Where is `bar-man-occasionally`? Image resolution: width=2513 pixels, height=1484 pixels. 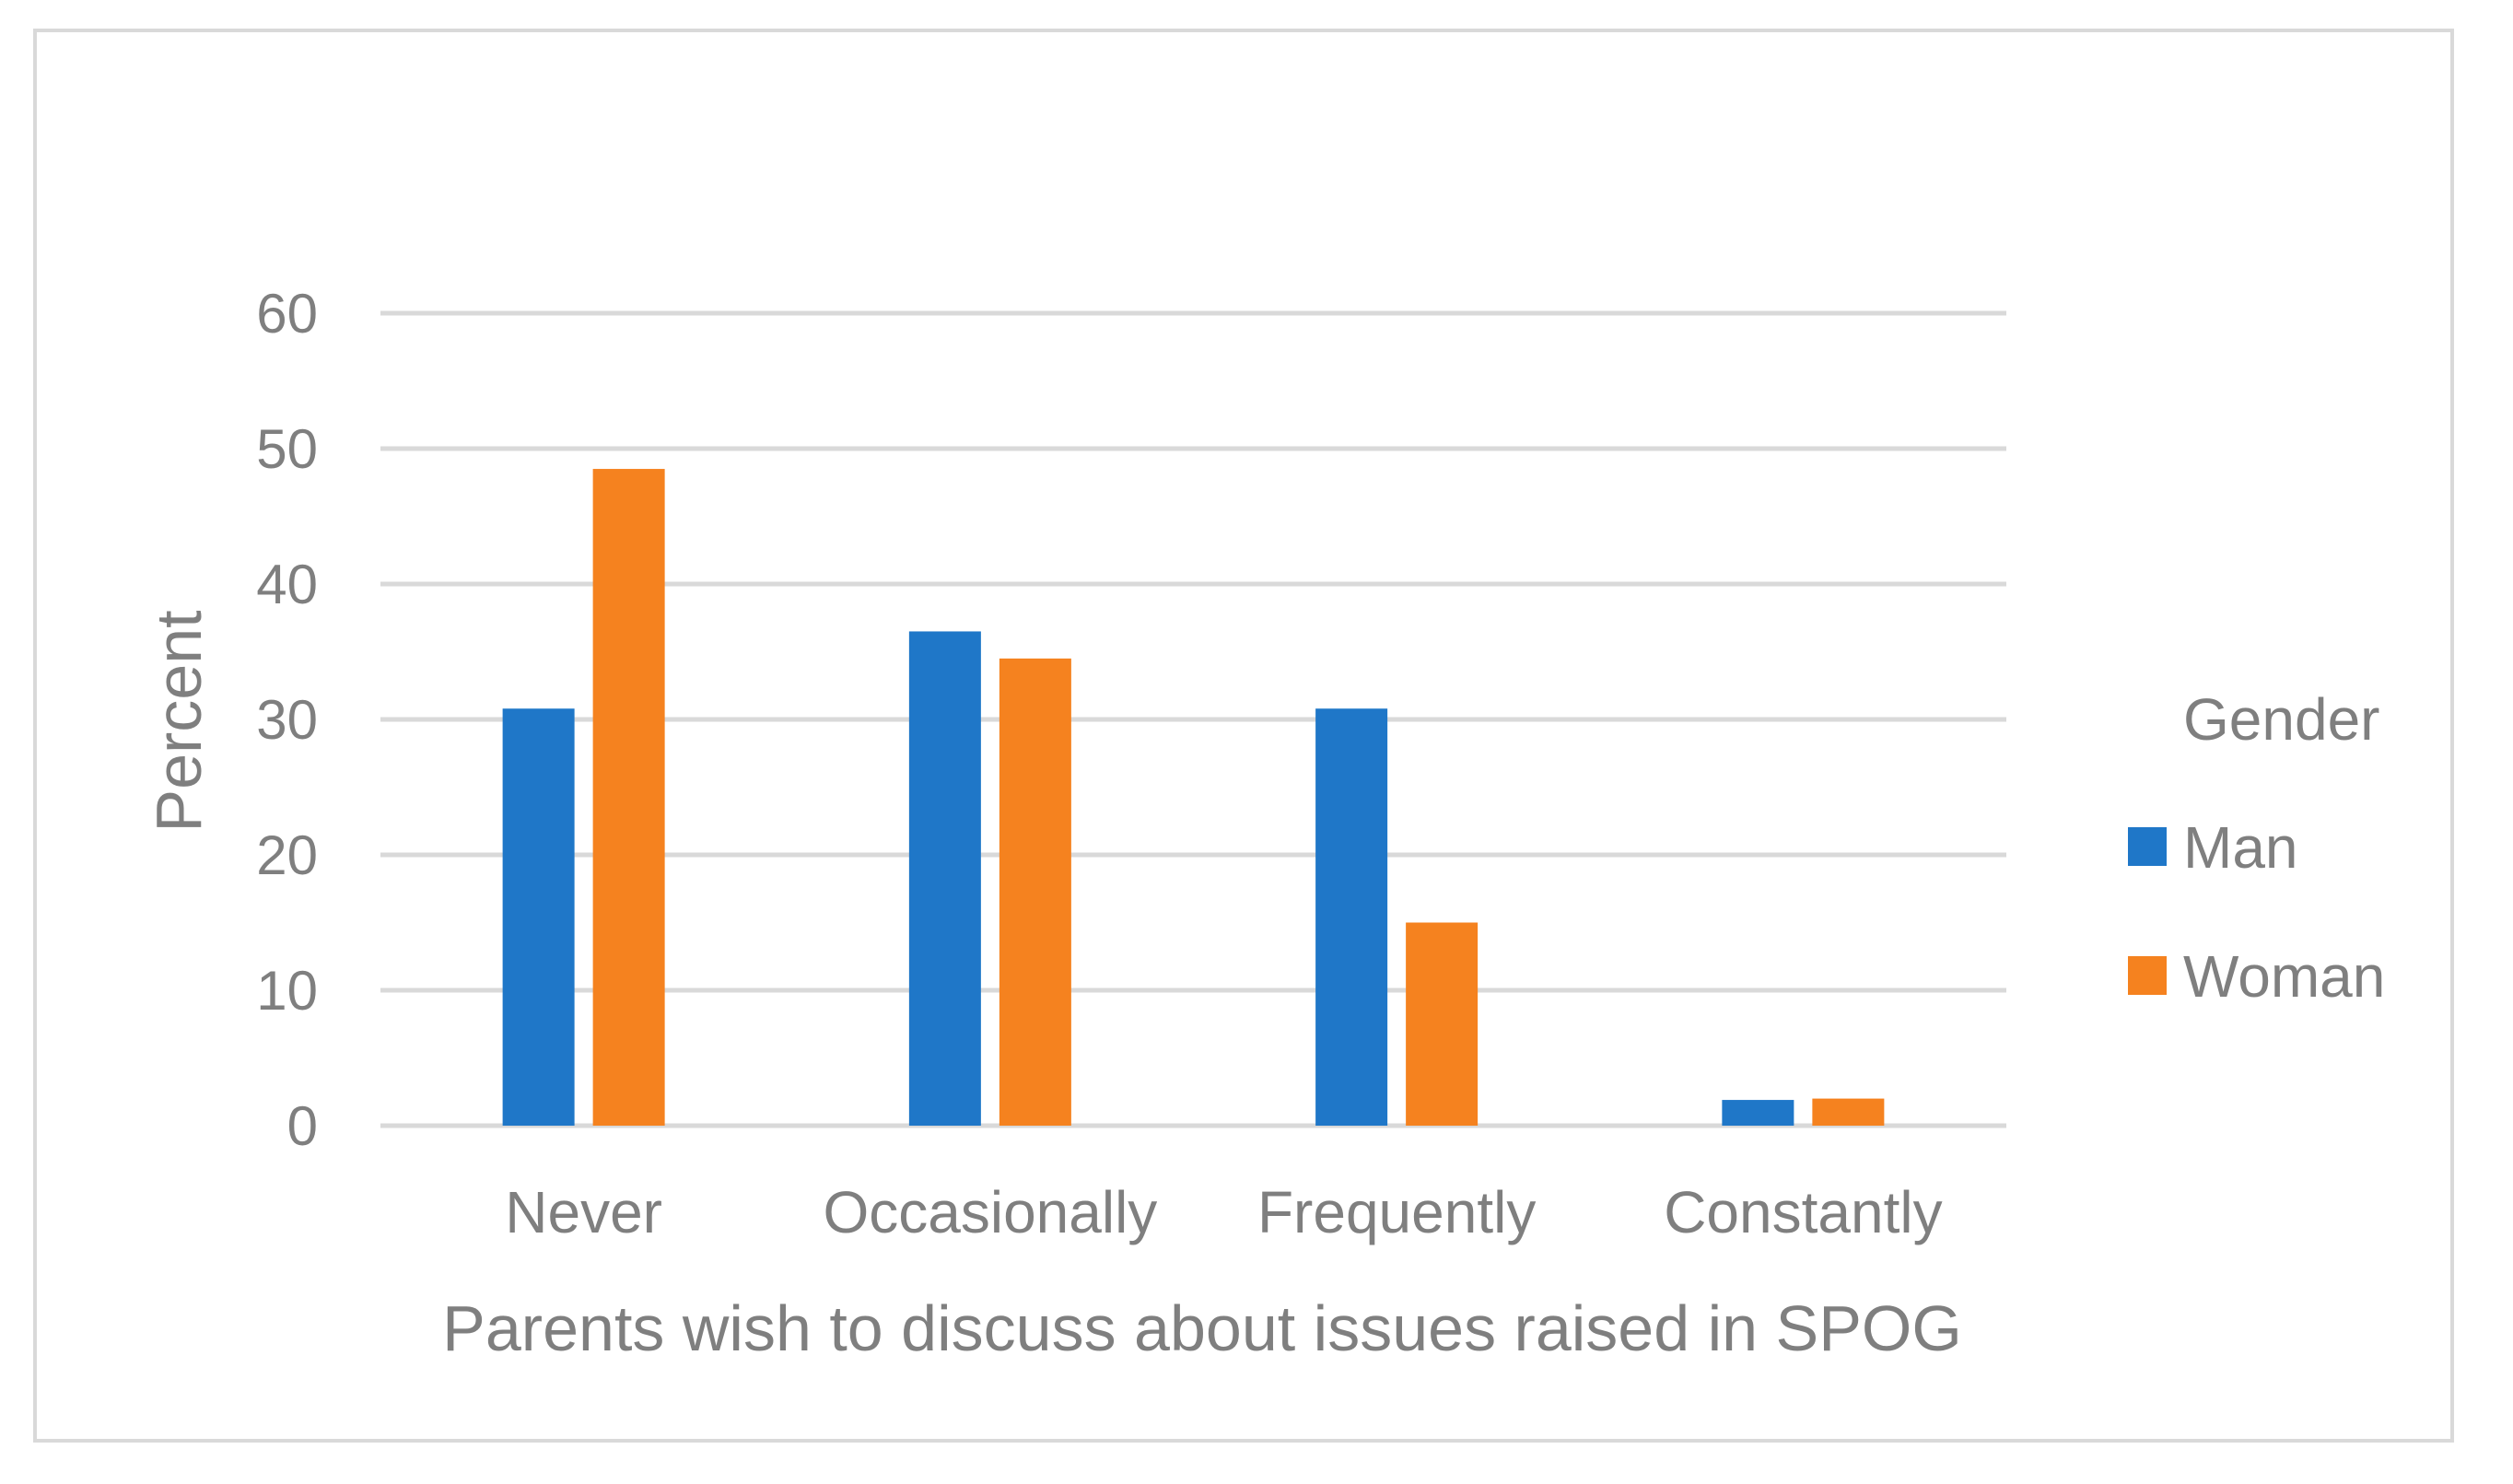 bar-man-occasionally is located at coordinates (944, 878).